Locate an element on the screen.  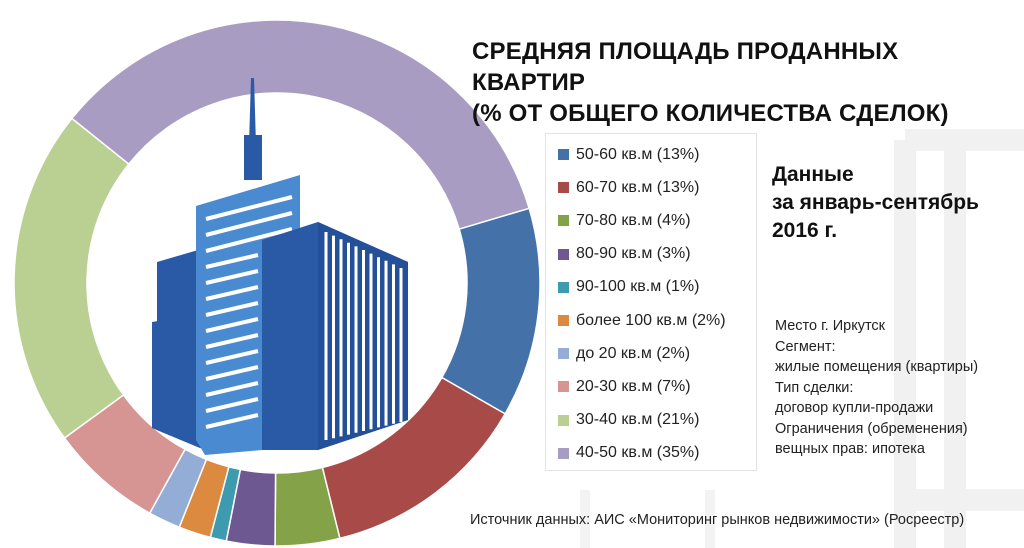
legend-item: 90-100 кв.м (1%) is located at coordinates (657, 287).